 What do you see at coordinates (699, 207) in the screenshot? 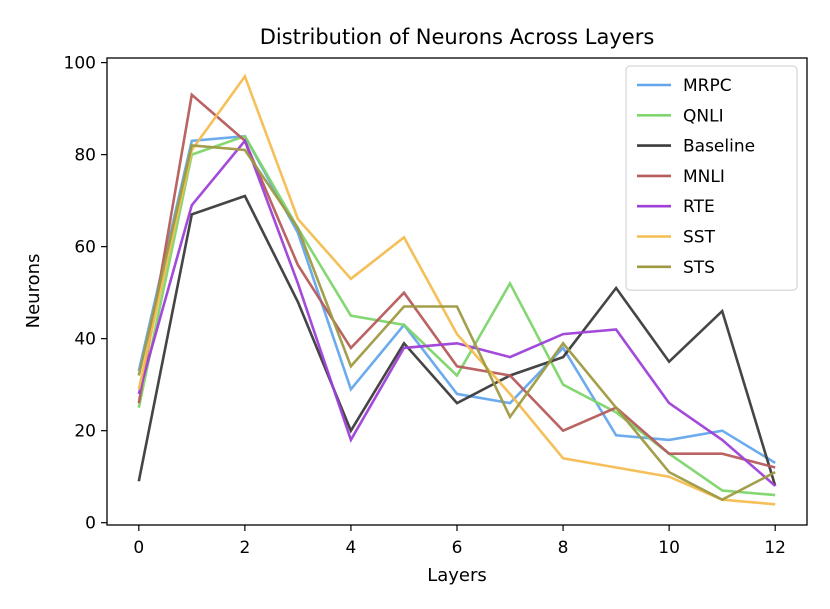
I see `legend-label-rte: RTE` at bounding box center [699, 207].